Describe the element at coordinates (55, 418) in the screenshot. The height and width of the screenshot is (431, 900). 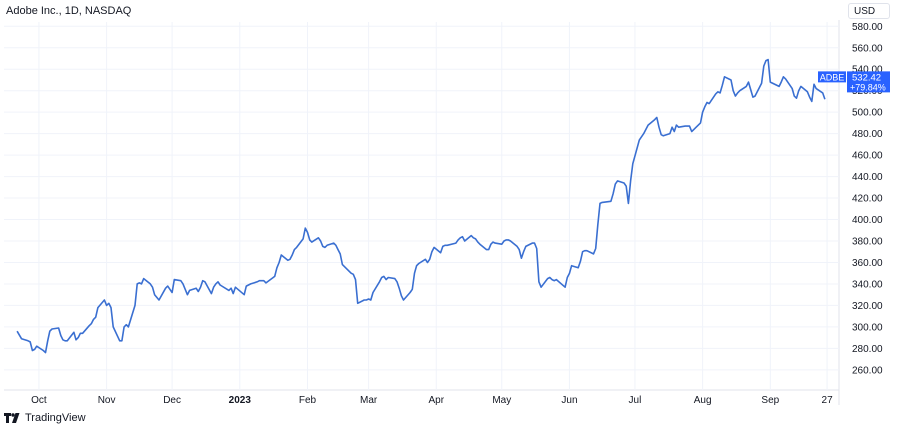
I see `tradingview-label: TradingView` at that location.